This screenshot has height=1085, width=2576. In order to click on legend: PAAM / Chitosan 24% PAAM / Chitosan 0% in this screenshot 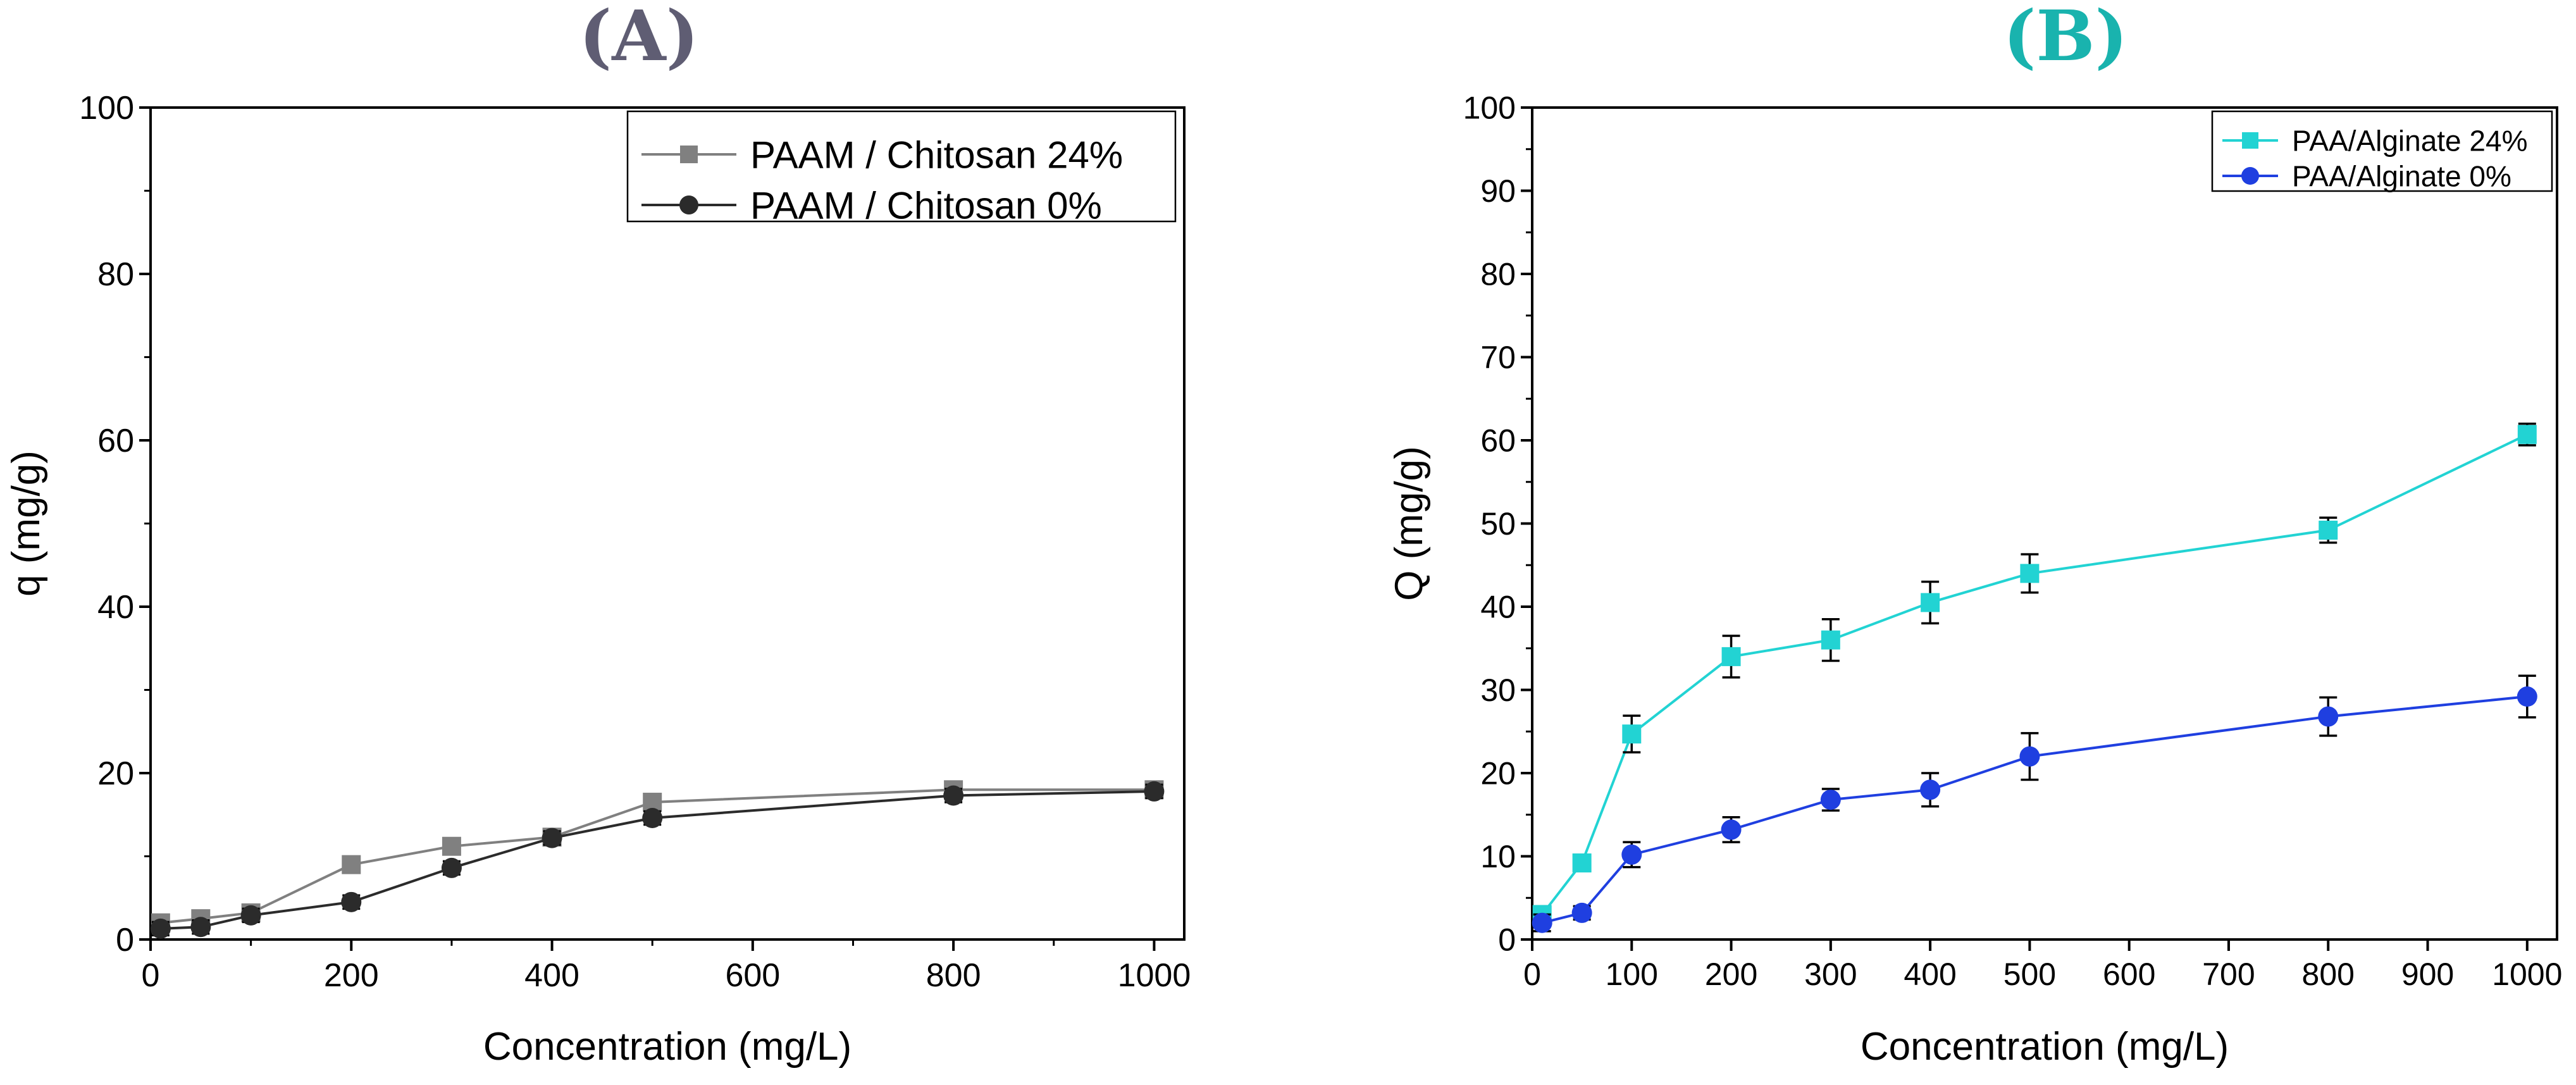, I will do `click(902, 168)`.